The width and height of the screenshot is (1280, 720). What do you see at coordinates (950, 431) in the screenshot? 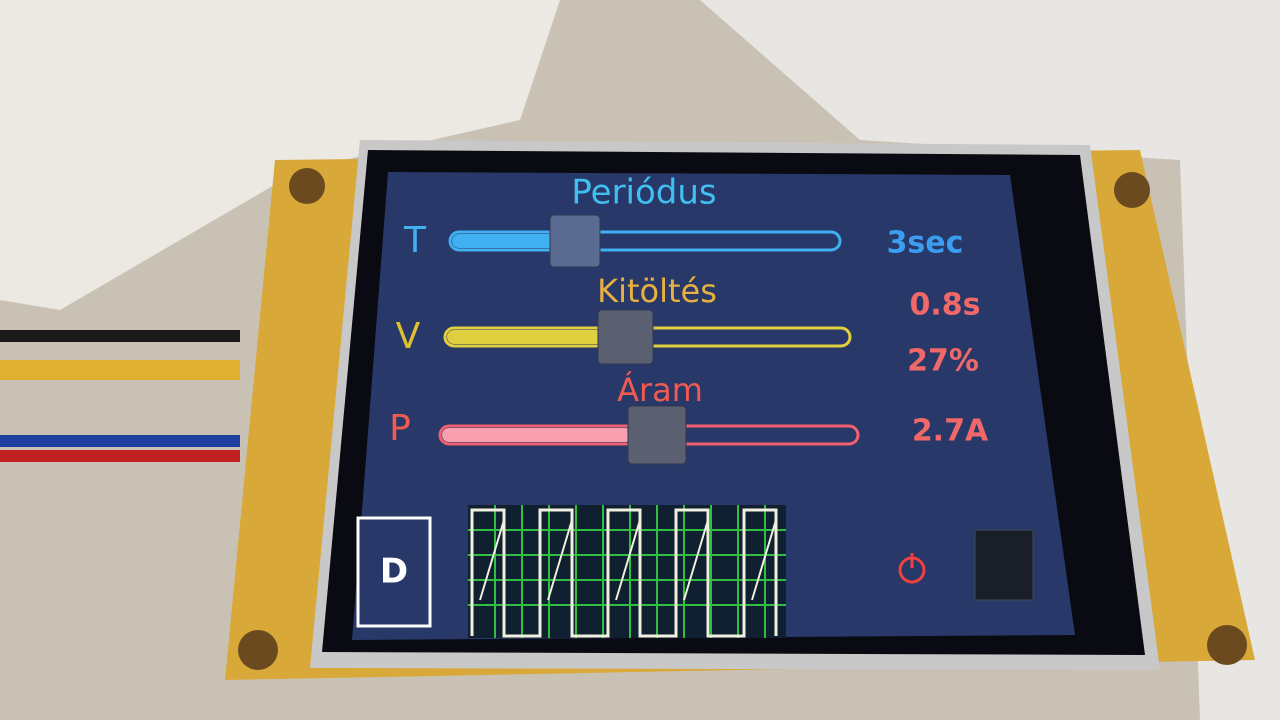
I see `readout: 2.7A` at bounding box center [950, 431].